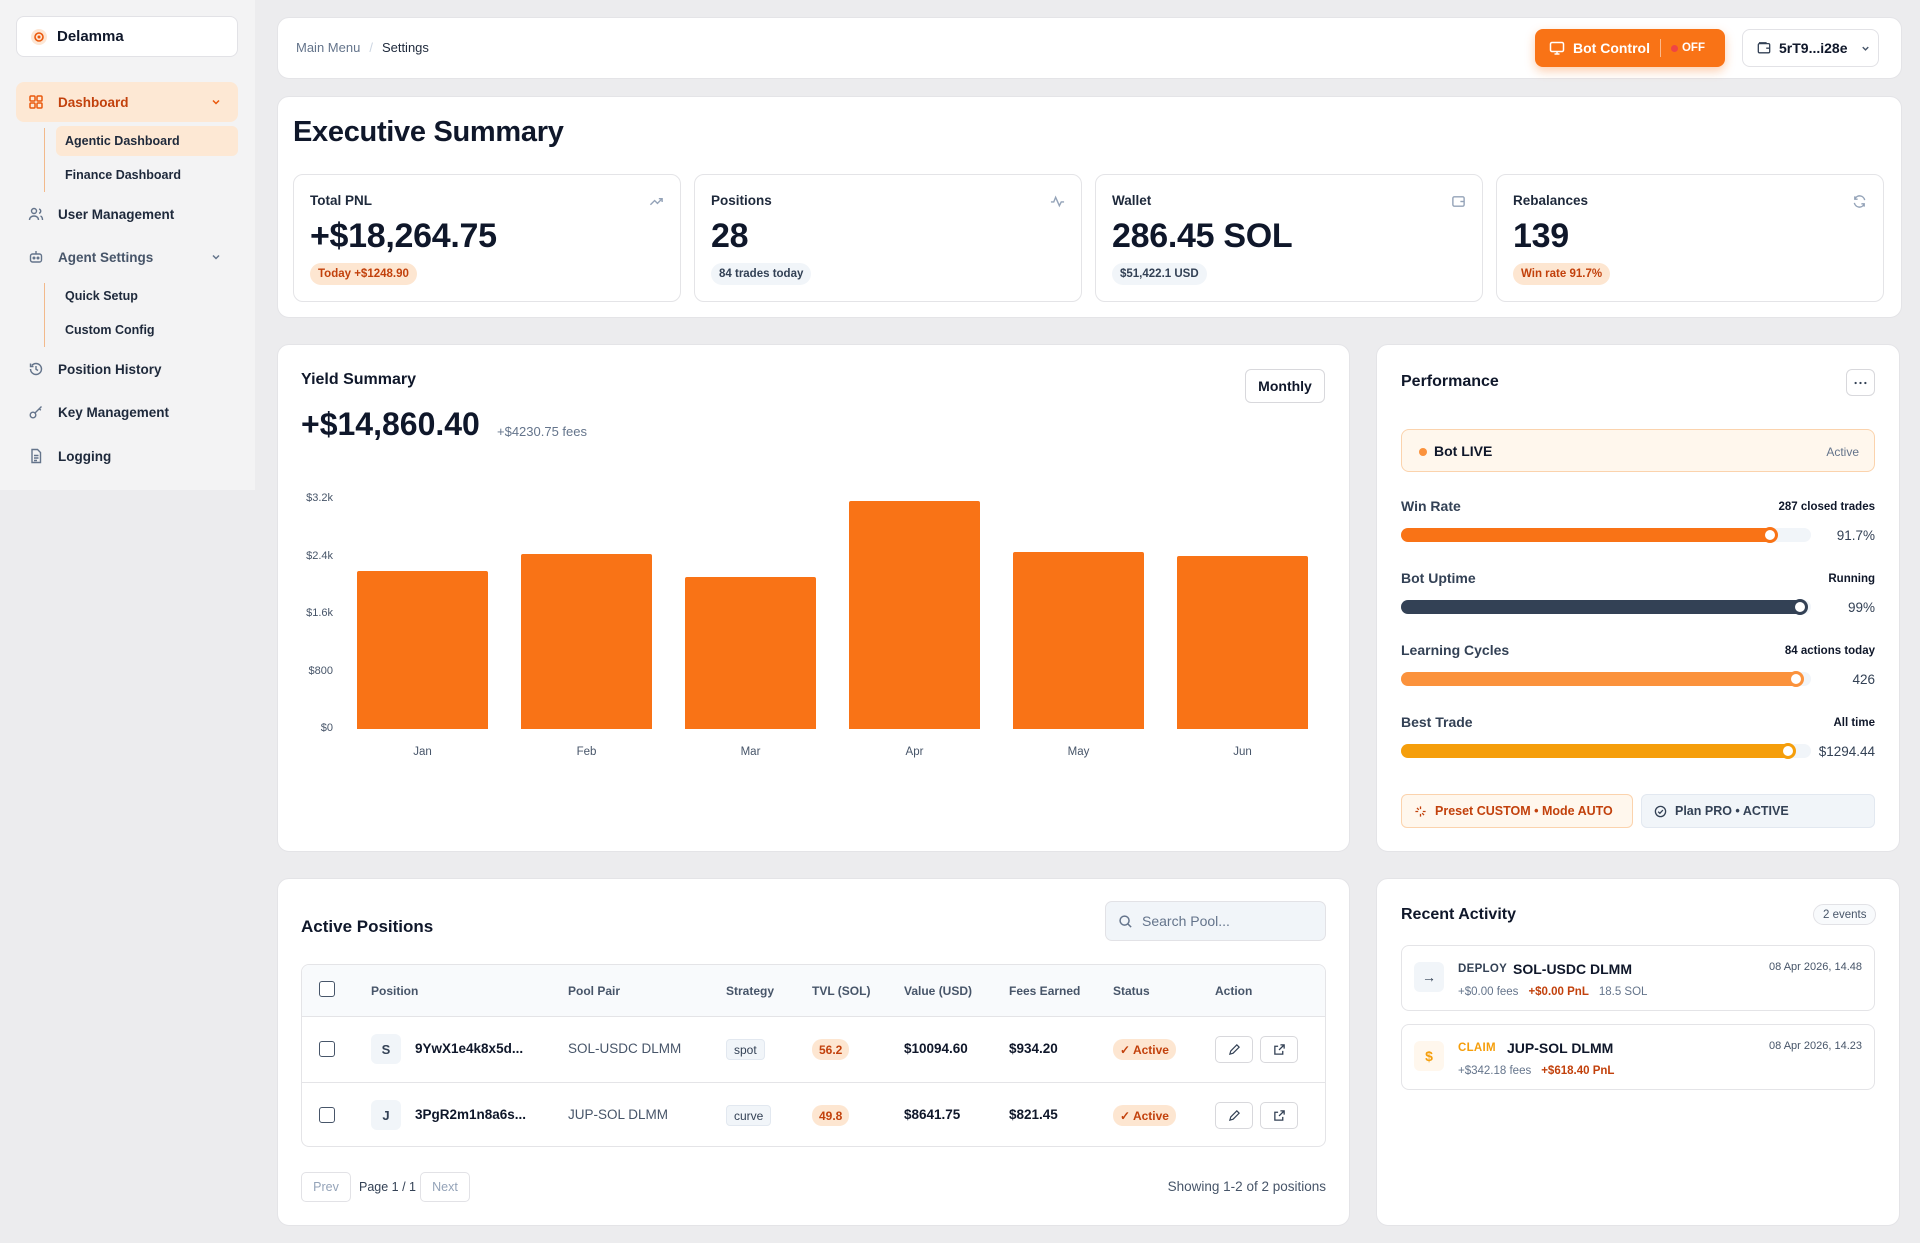  I want to click on pool-pair: JUP-SOL DLMM, so click(618, 1114).